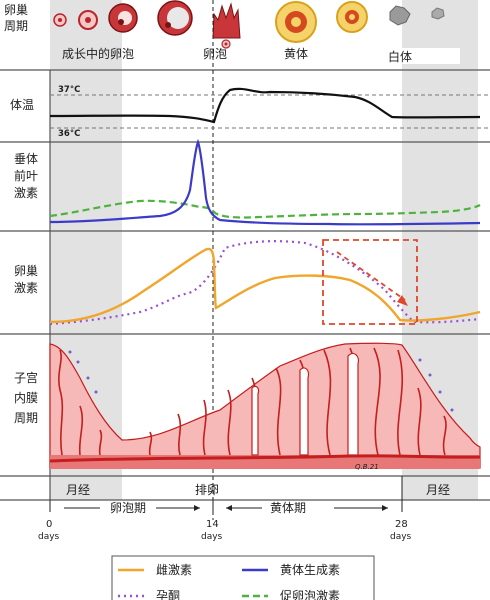 Image resolution: width=490 pixels, height=600 pixels. Describe the element at coordinates (69, 90) in the screenshot. I see `temp-tick-37: 37°C` at that location.